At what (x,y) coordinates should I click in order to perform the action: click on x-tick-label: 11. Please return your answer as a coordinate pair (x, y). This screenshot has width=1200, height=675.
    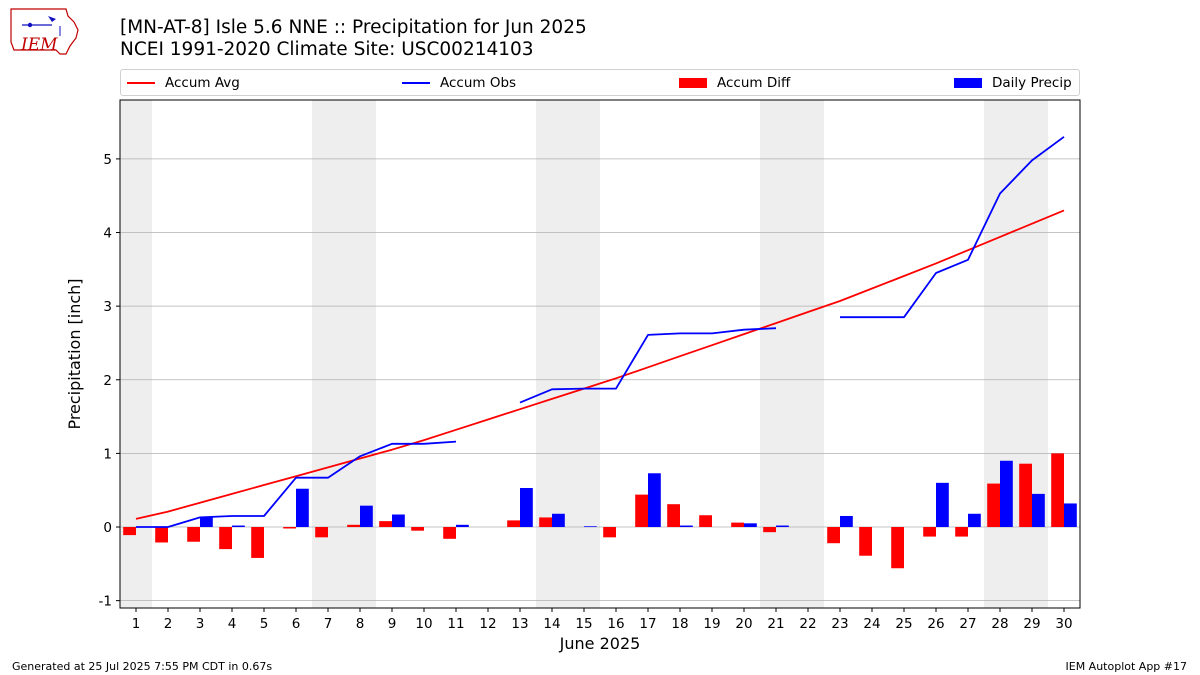
    Looking at the image, I should click on (455, 624).